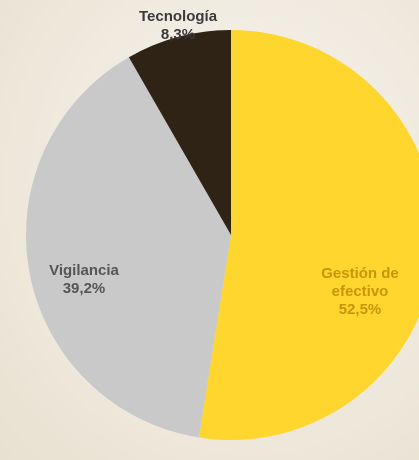  I want to click on slice-label: Vigilancia 39,2%, so click(84, 280).